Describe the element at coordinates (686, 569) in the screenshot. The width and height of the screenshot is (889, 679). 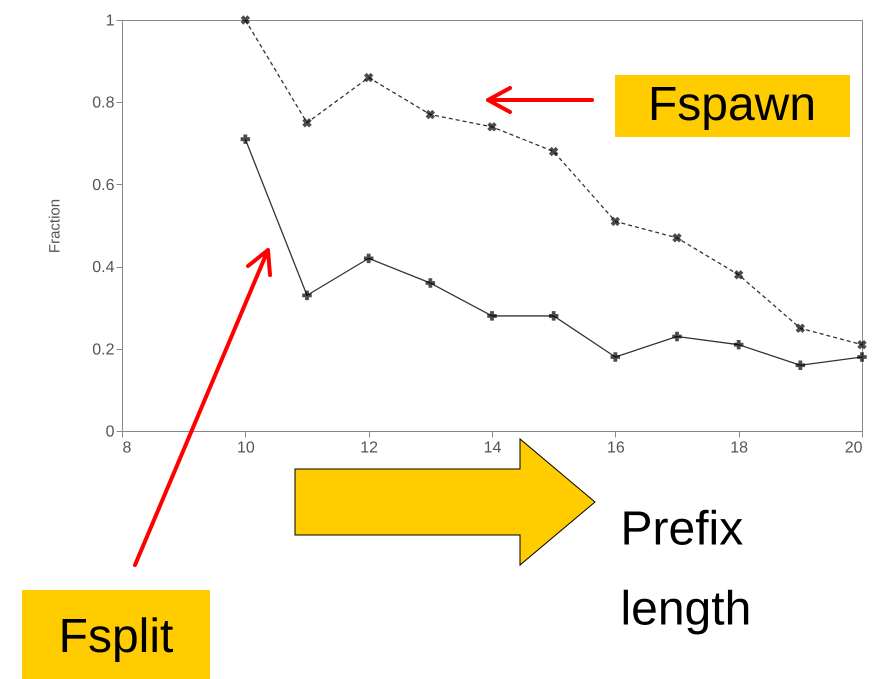
I see `x-axis-title: Prefix length` at that location.